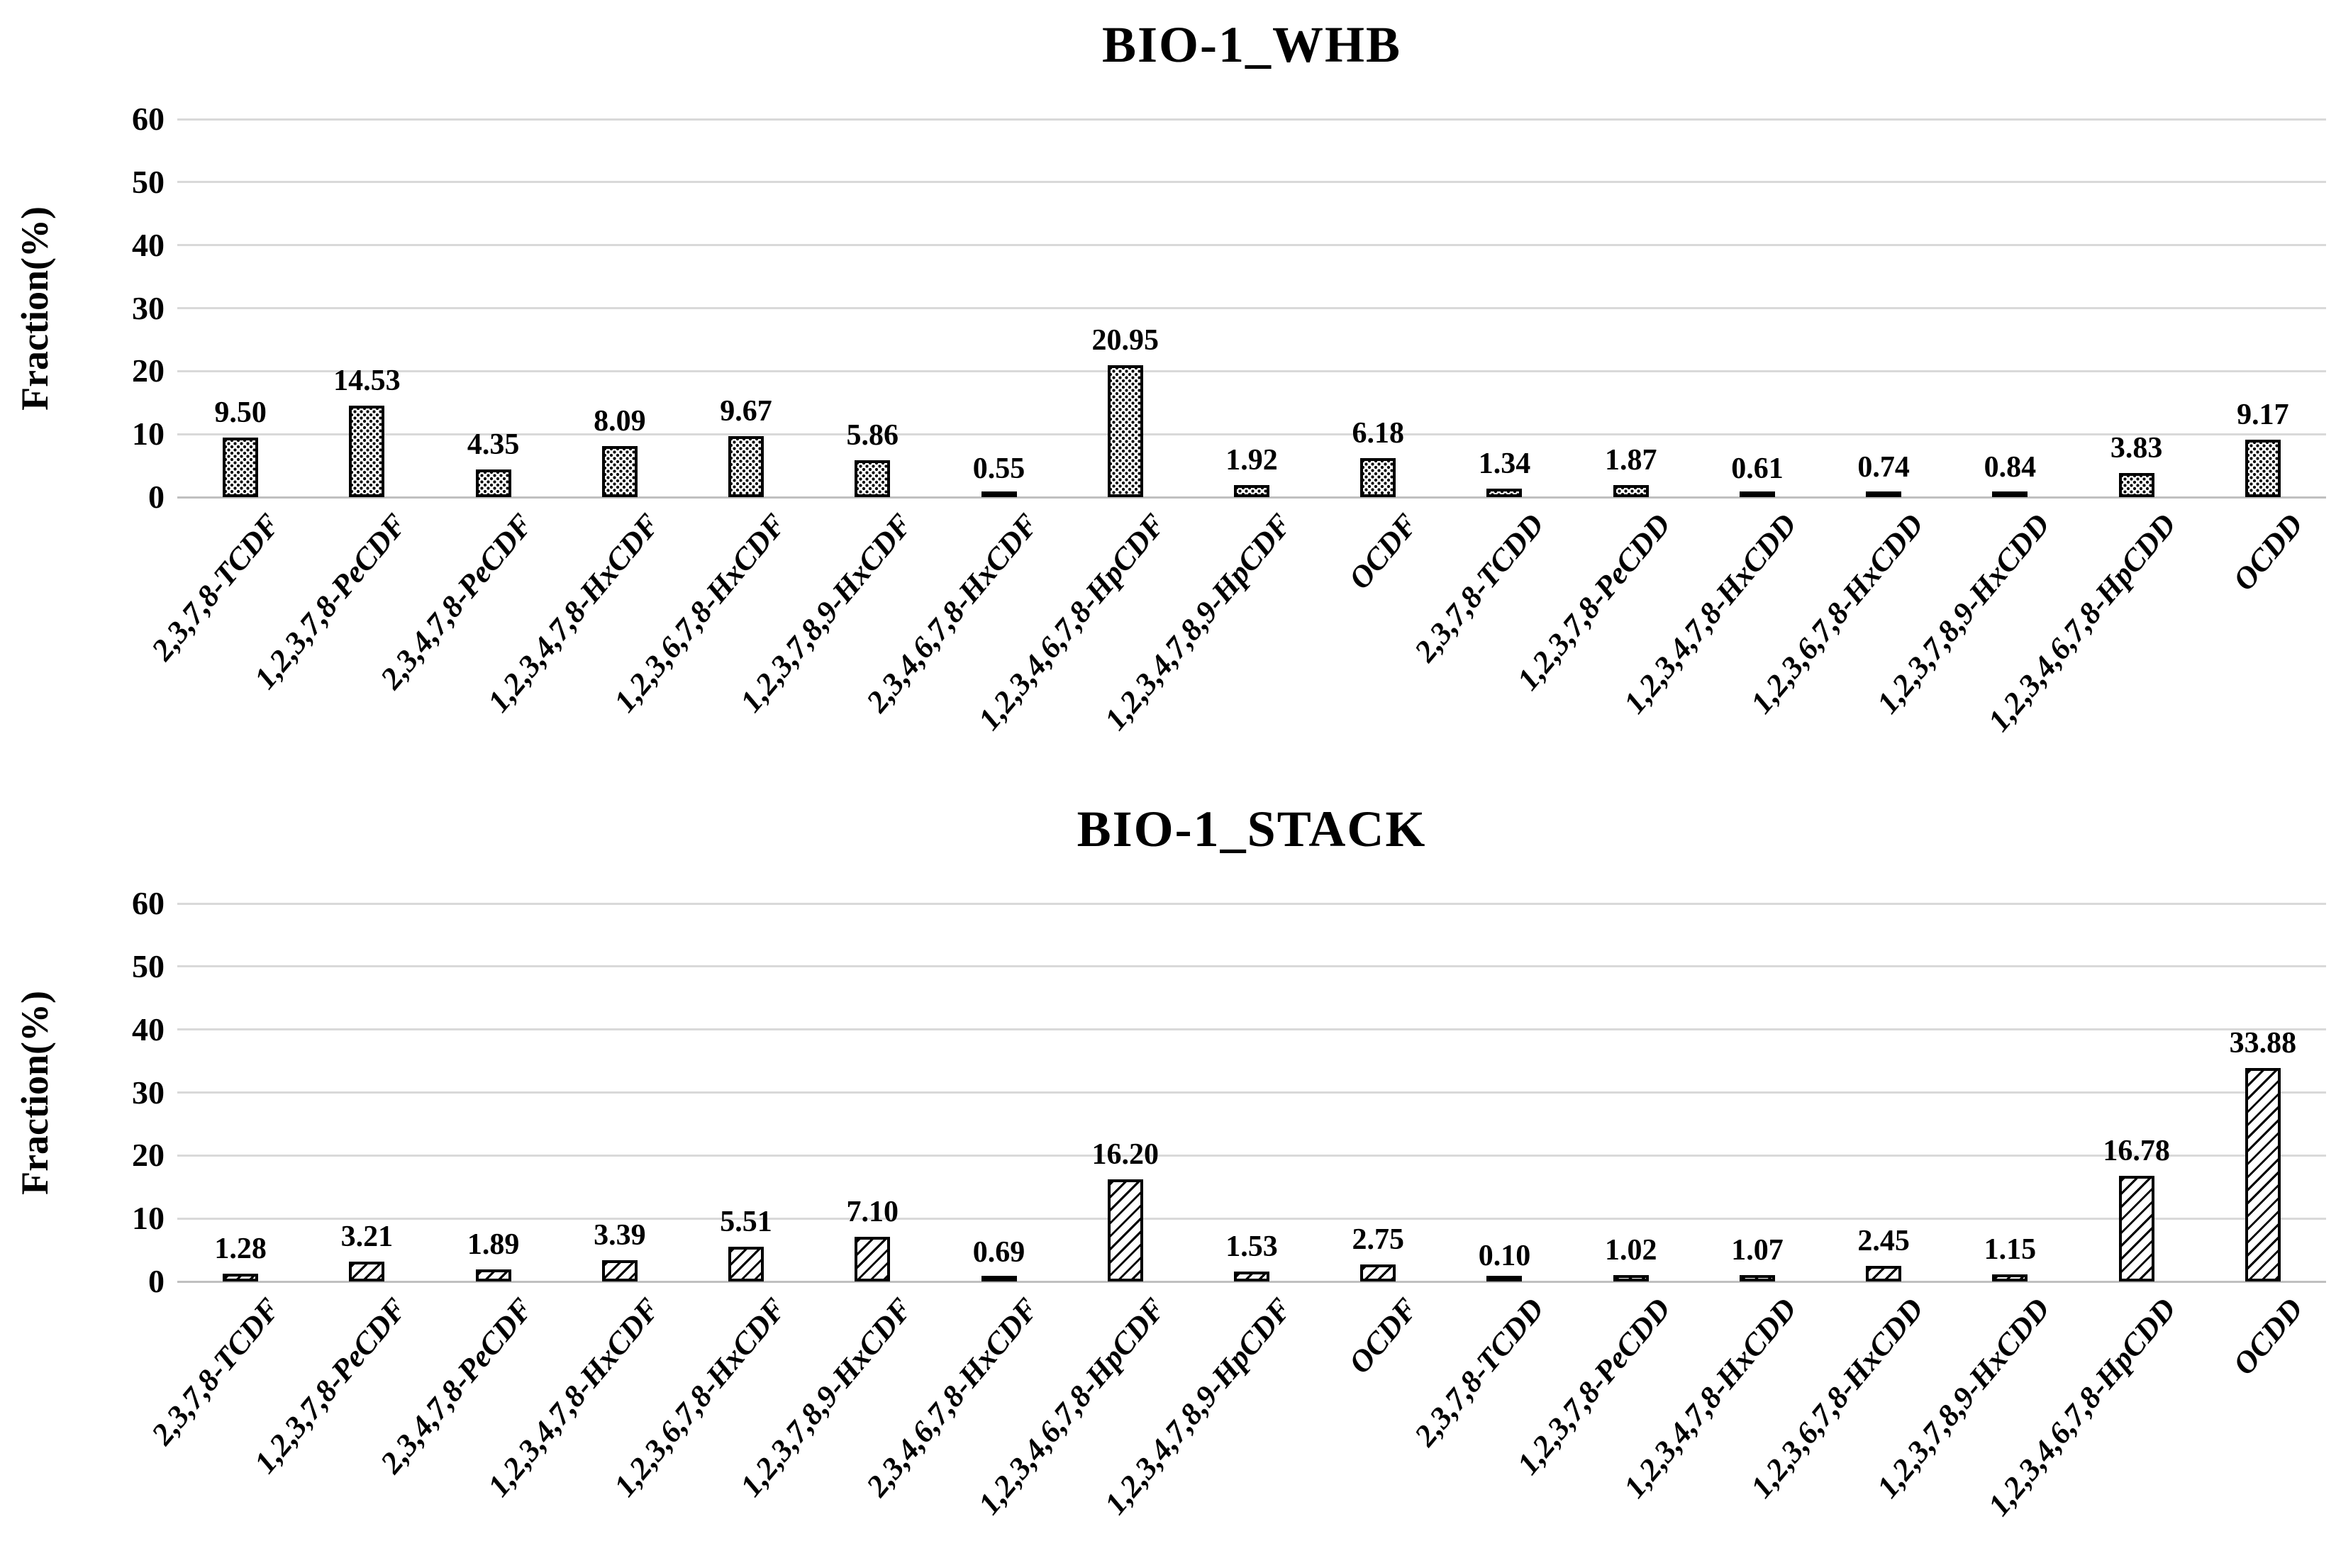  I want to click on x-axis-label-2,3,7,8-TCDF: 2,3,7,8-TCDF, so click(216, 1371).